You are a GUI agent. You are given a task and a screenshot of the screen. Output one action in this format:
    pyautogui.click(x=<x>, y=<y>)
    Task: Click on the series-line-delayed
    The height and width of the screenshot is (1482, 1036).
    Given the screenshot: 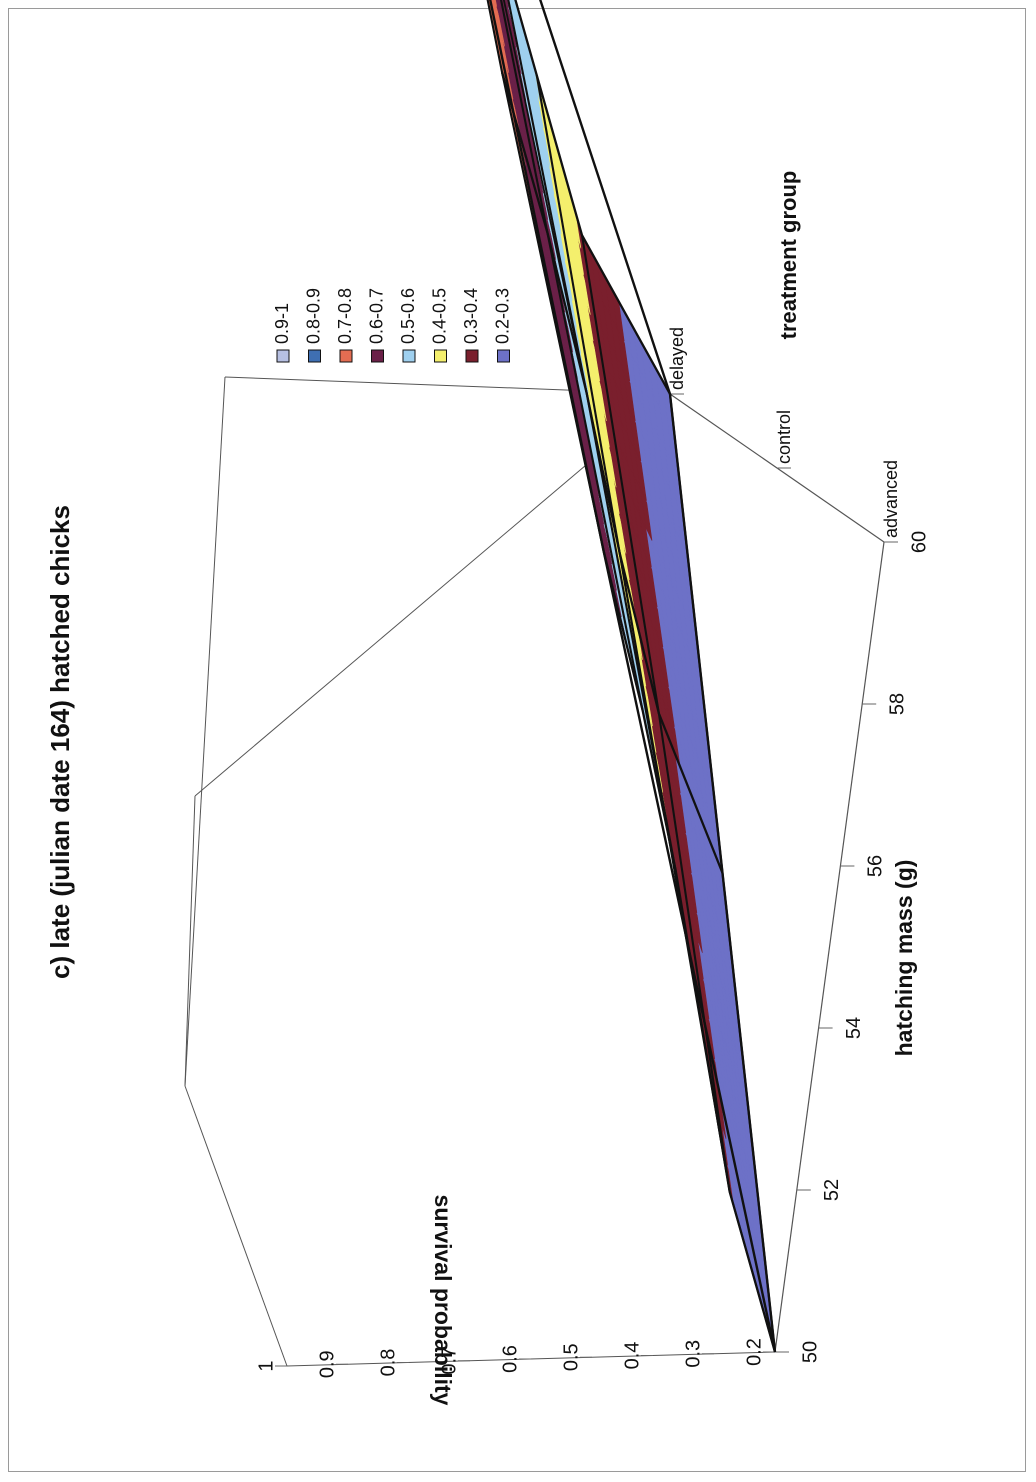 What is the action you would take?
    pyautogui.click(x=593, y=197)
    